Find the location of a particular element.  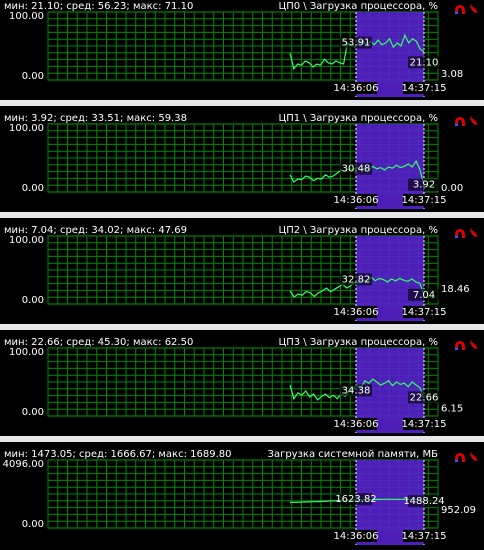

title: ЦП1 \ Загрузка процессора, % is located at coordinates (358, 118).